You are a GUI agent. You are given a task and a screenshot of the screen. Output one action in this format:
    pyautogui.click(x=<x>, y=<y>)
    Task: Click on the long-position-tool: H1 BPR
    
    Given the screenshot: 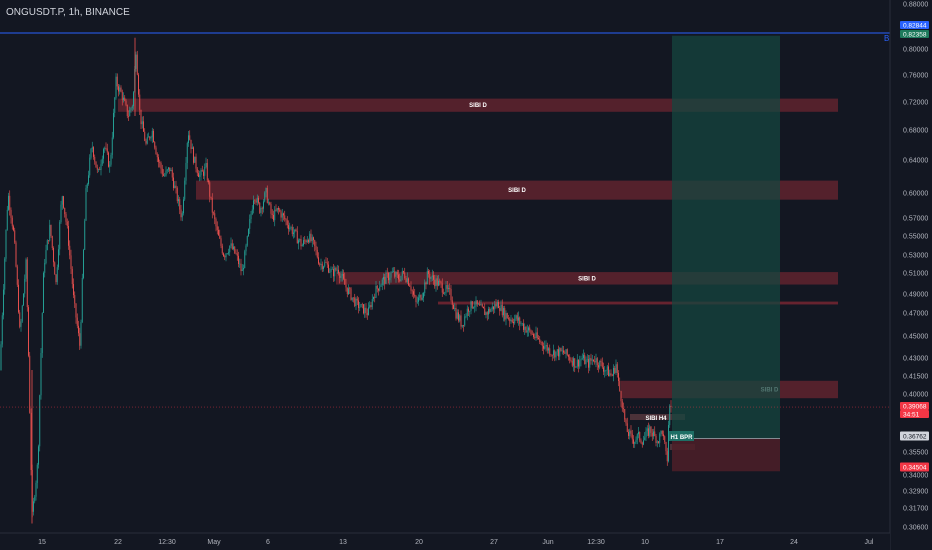 What is the action you would take?
    pyautogui.click(x=724, y=253)
    